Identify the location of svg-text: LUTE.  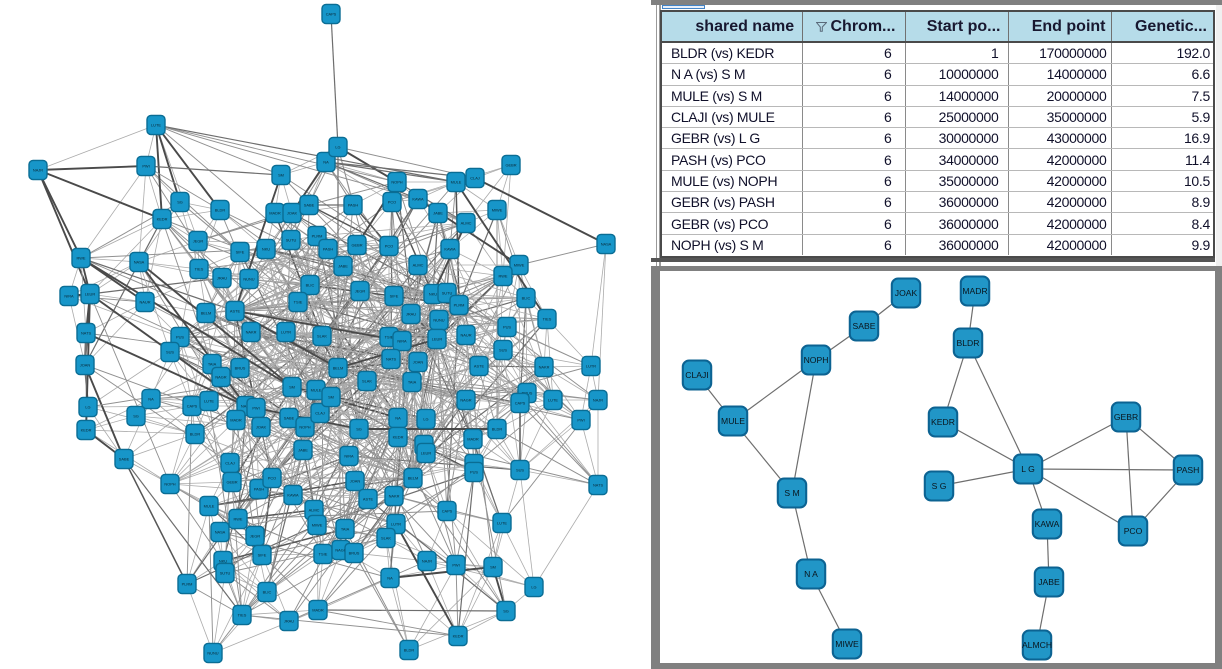
(209, 401).